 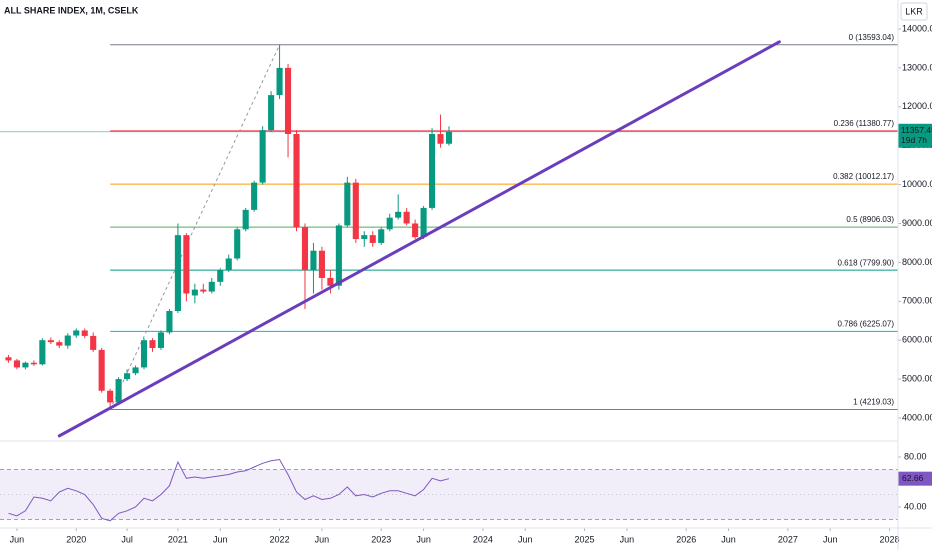 What do you see at coordinates (866, 324) in the screenshot?
I see `fib-label: 0.786 (6225.07)` at bounding box center [866, 324].